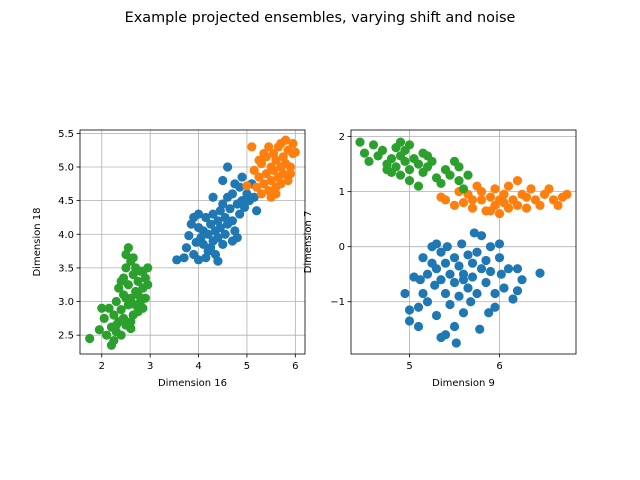 The image size is (640, 480). I want to click on y-axis-label: Dimension 7, so click(308, 242).